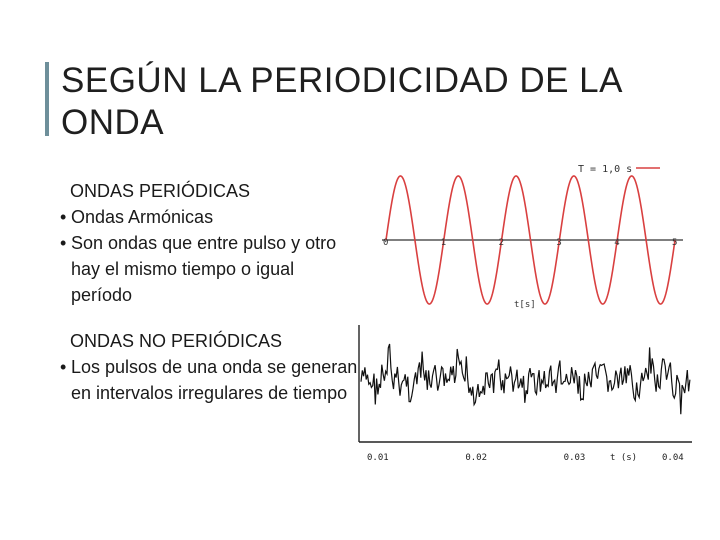 The width and height of the screenshot is (720, 540). I want to click on x-tick-label: 1, so click(443, 243).